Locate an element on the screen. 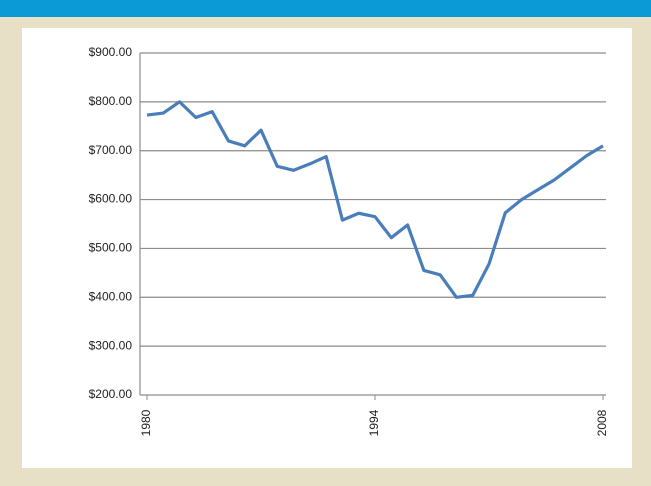  y-tick-label: $800.00 is located at coordinates (111, 101).